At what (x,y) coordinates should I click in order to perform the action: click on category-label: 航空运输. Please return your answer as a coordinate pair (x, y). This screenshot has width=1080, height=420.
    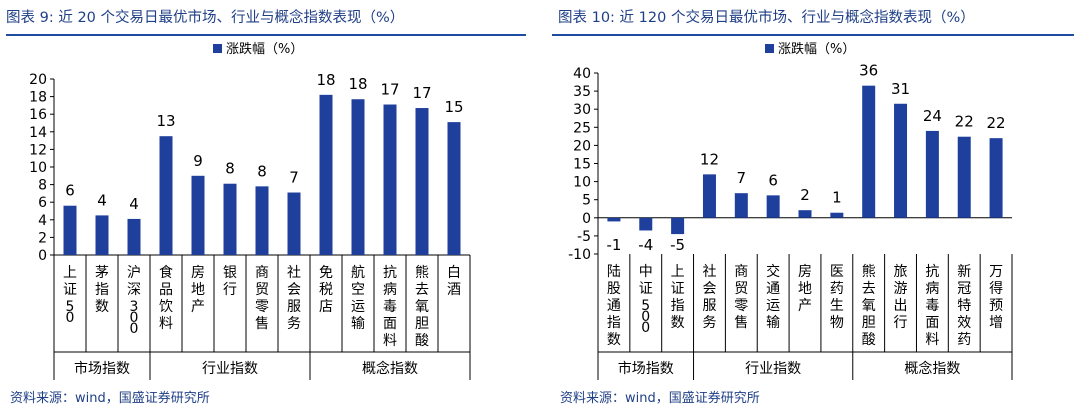
    Looking at the image, I should click on (358, 298).